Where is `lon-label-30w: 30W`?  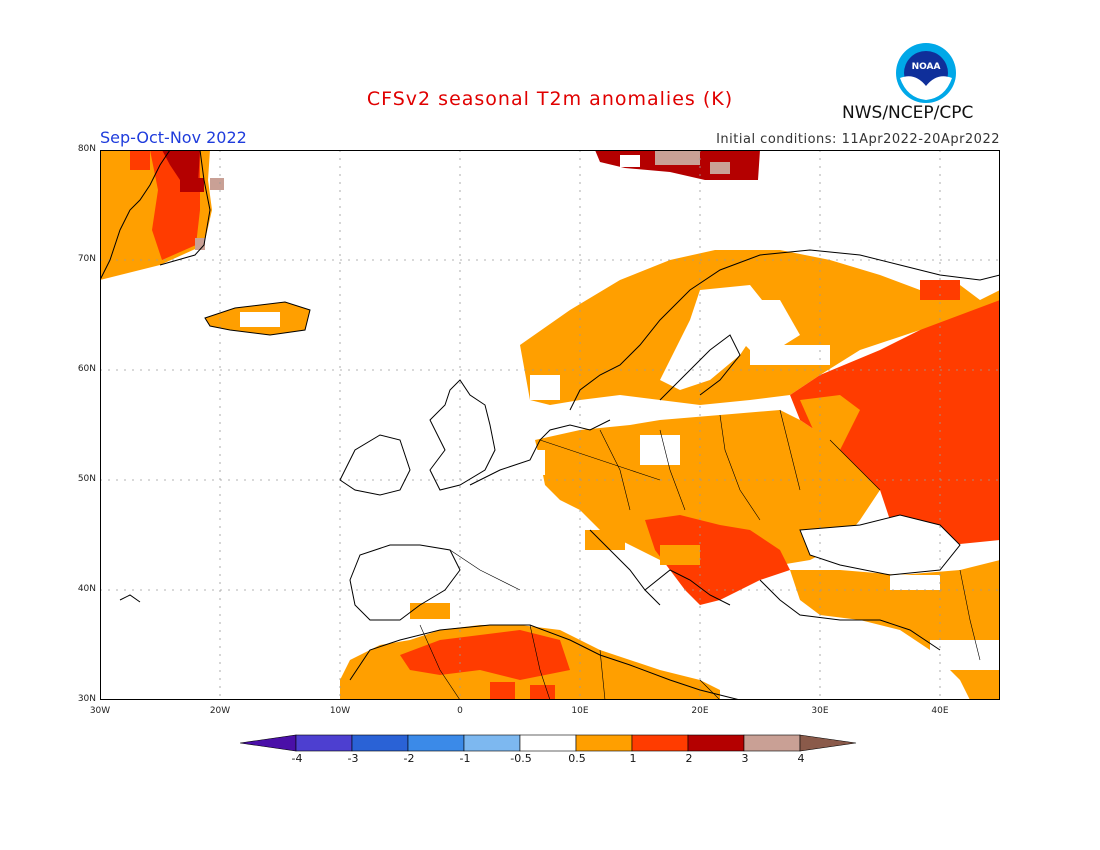 lon-label-30w: 30W is located at coordinates (100, 711).